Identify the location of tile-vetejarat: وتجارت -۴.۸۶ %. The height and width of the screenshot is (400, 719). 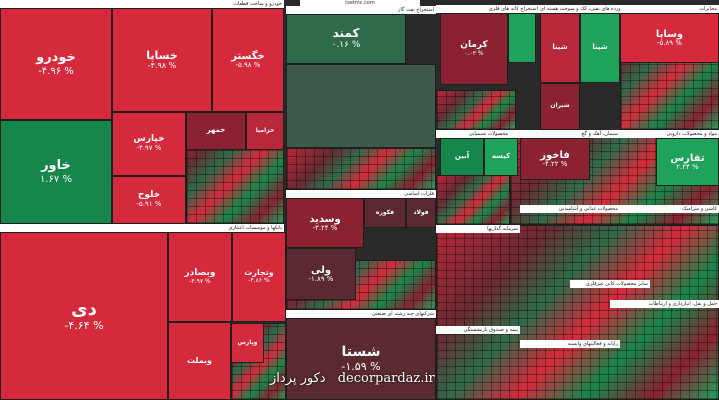
(259, 277).